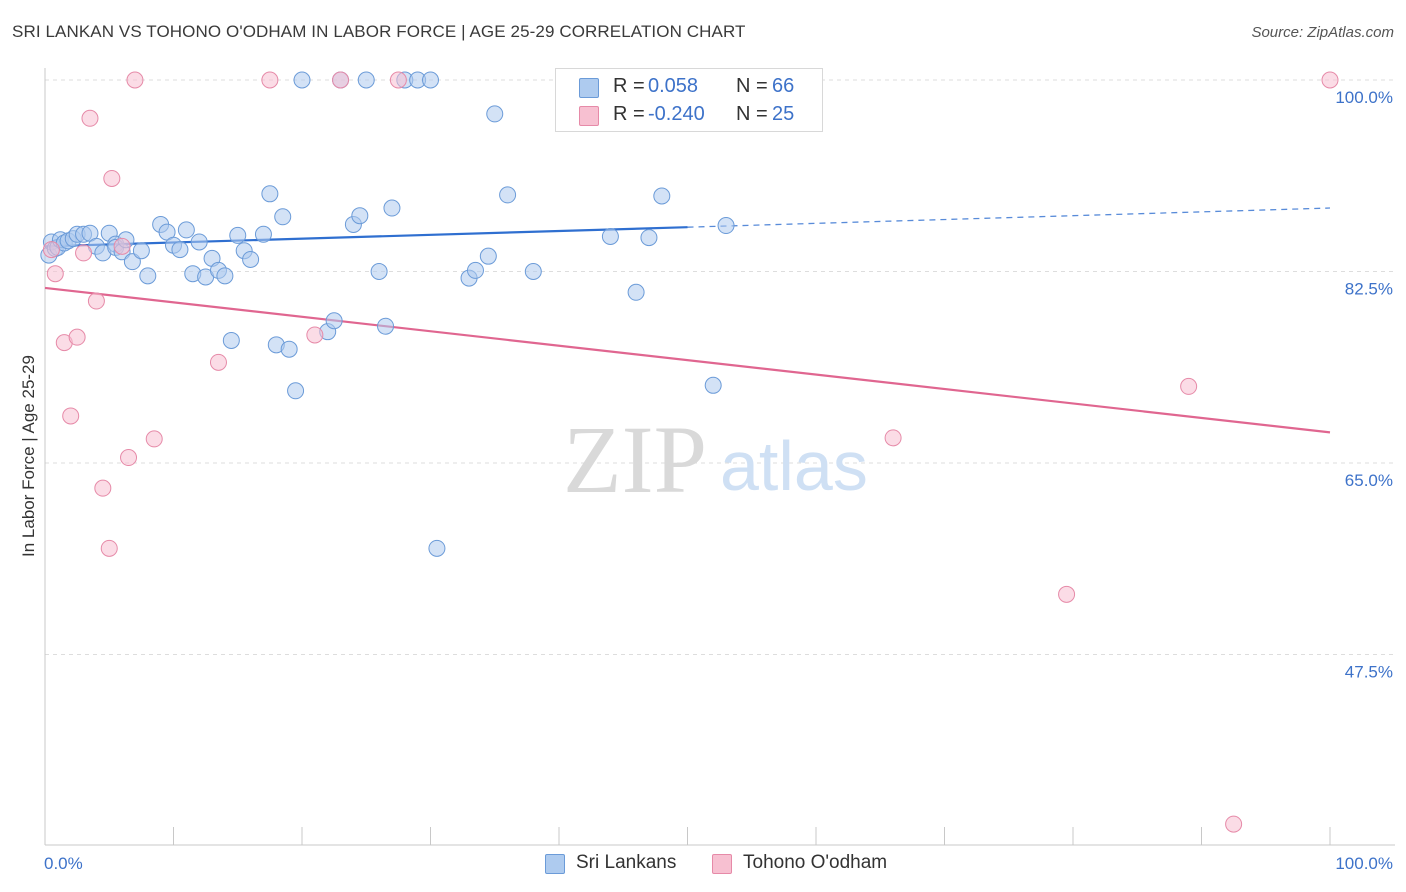 The width and height of the screenshot is (1406, 892). I want to click on y-tick-label: 100.0%, so click(1364, 97).